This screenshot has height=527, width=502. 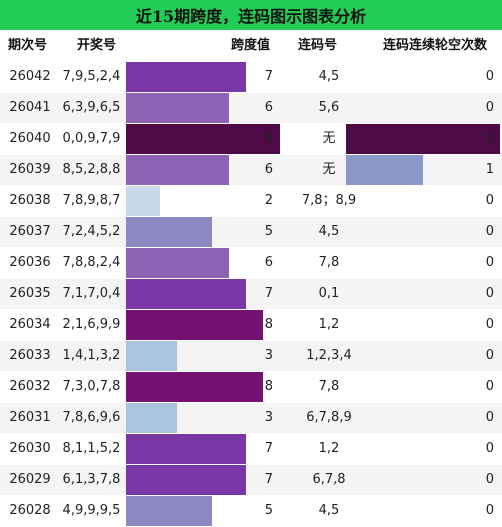 What do you see at coordinates (30, 448) in the screenshot?
I see `issue-number: 26030` at bounding box center [30, 448].